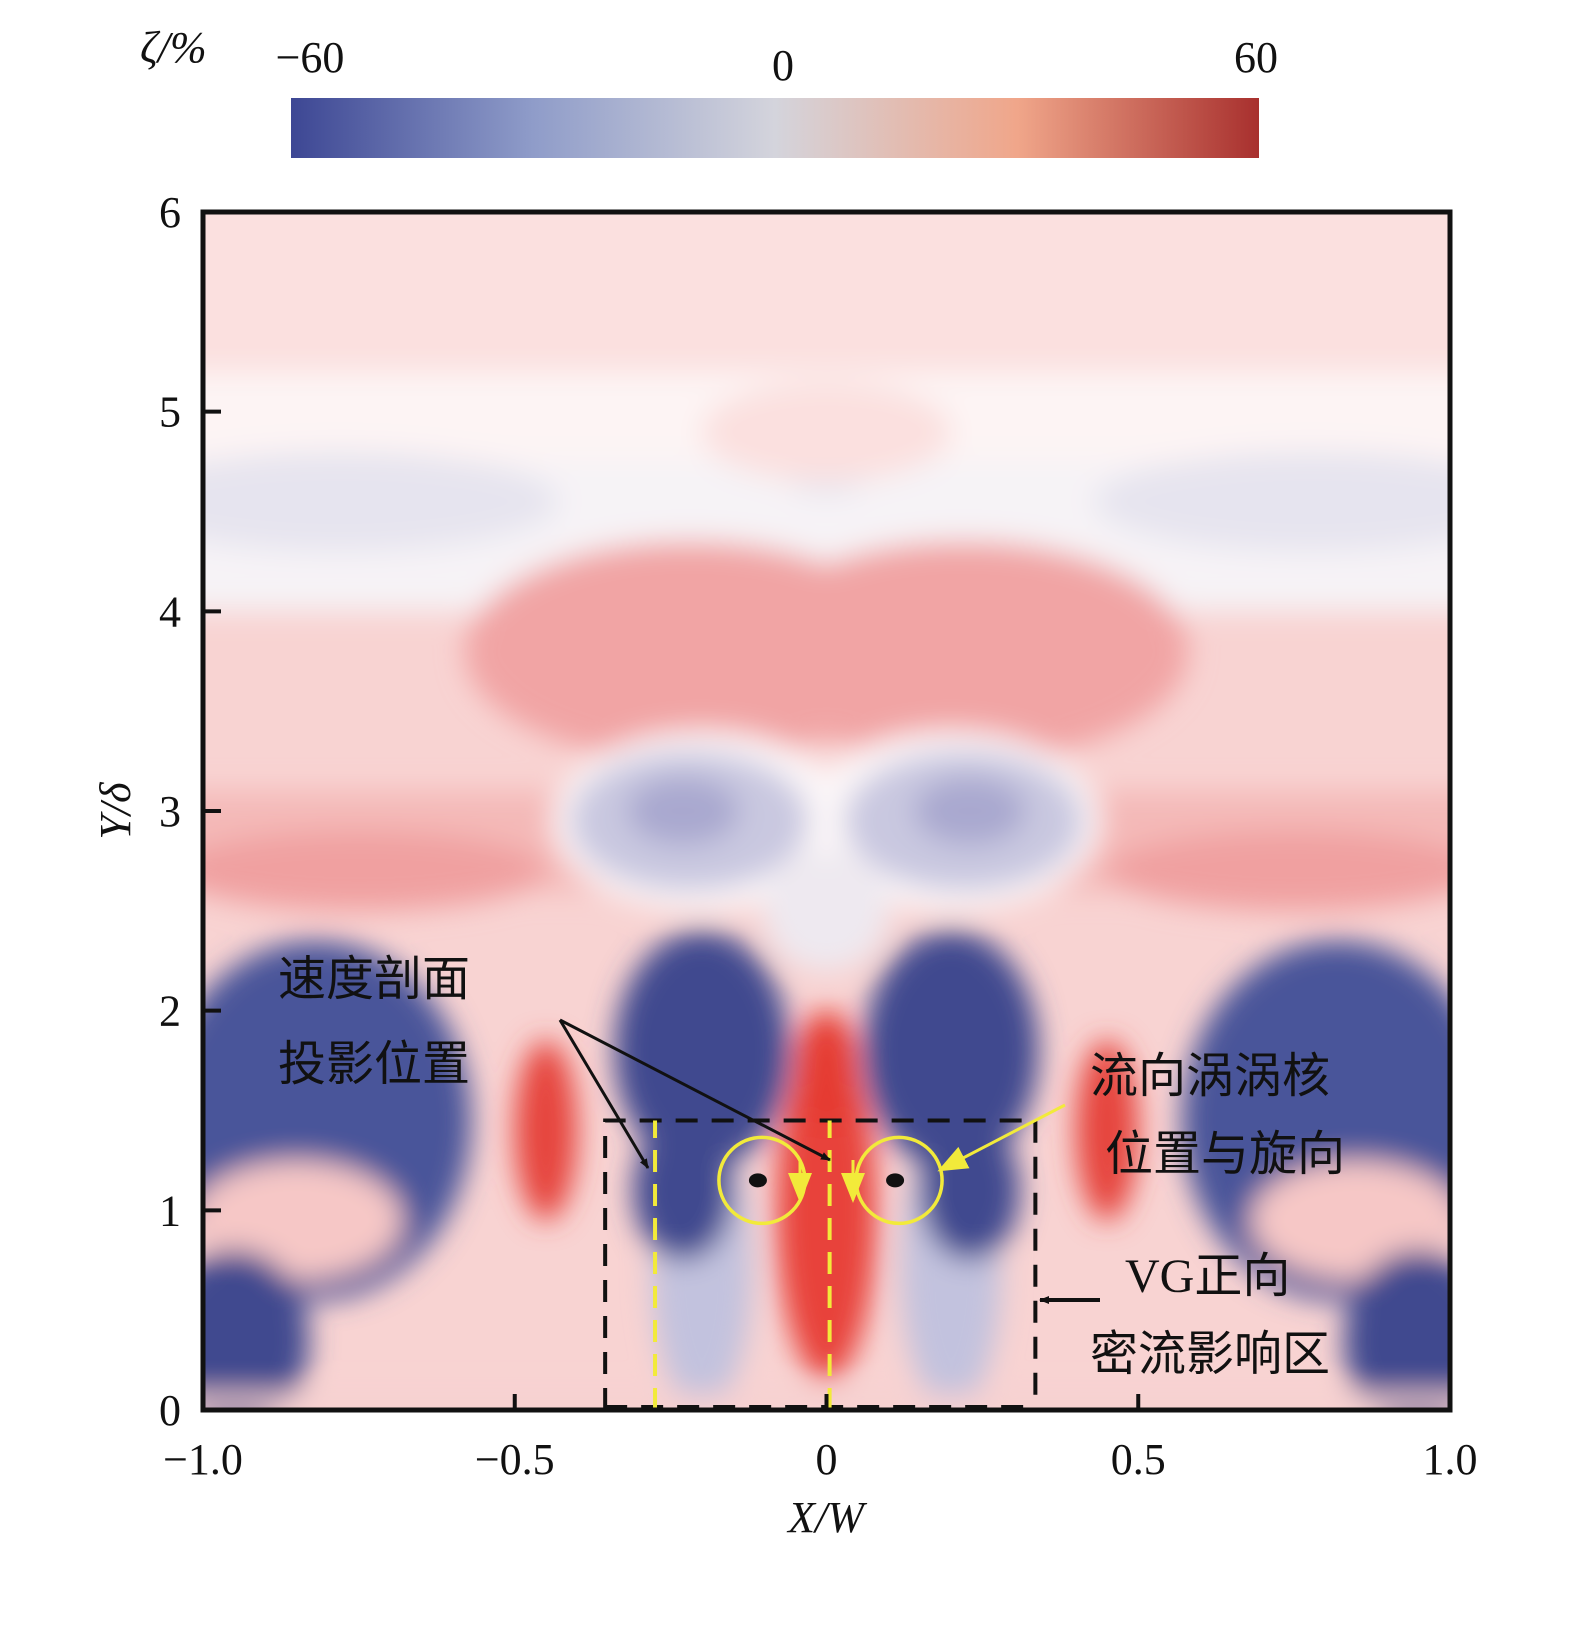 The image size is (1573, 1631). What do you see at coordinates (826, 1517) in the screenshot?
I see `x-axis-label: X/W` at bounding box center [826, 1517].